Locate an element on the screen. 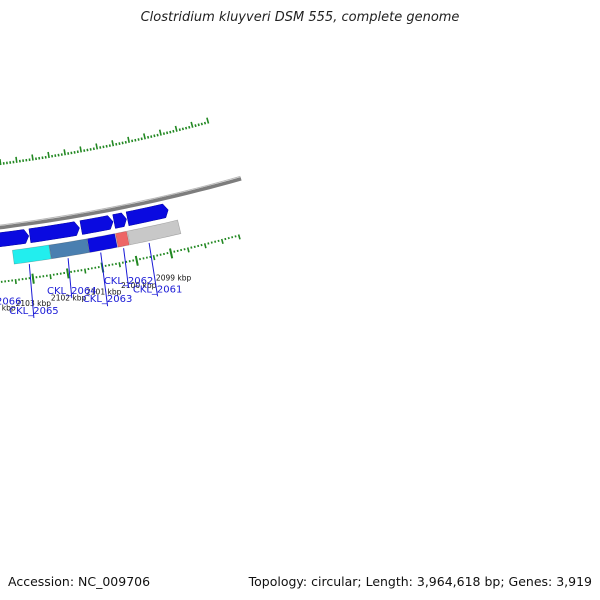 This screenshot has width=600, height=600. backbone-highlight is located at coordinates (120, 200).